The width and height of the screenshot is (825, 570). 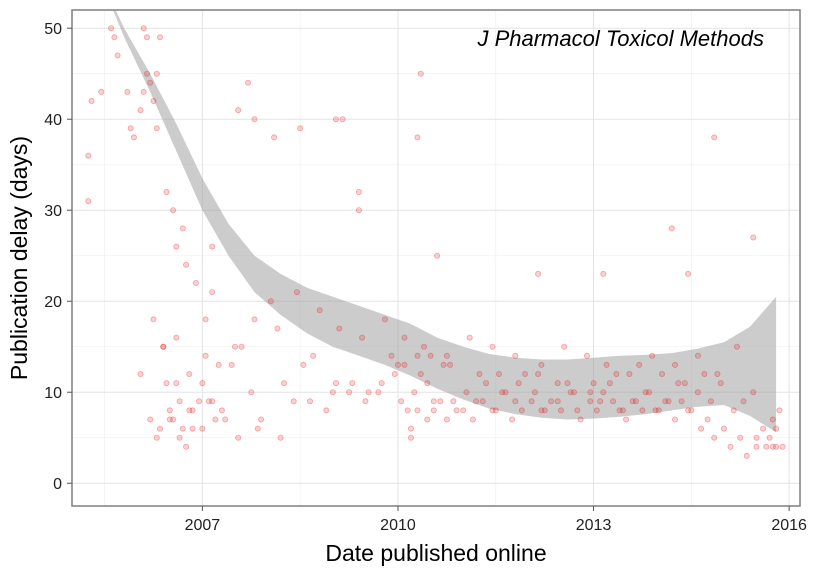 I want to click on journal-annotation: J Pharmacol Toxicol Methods, so click(x=620, y=38).